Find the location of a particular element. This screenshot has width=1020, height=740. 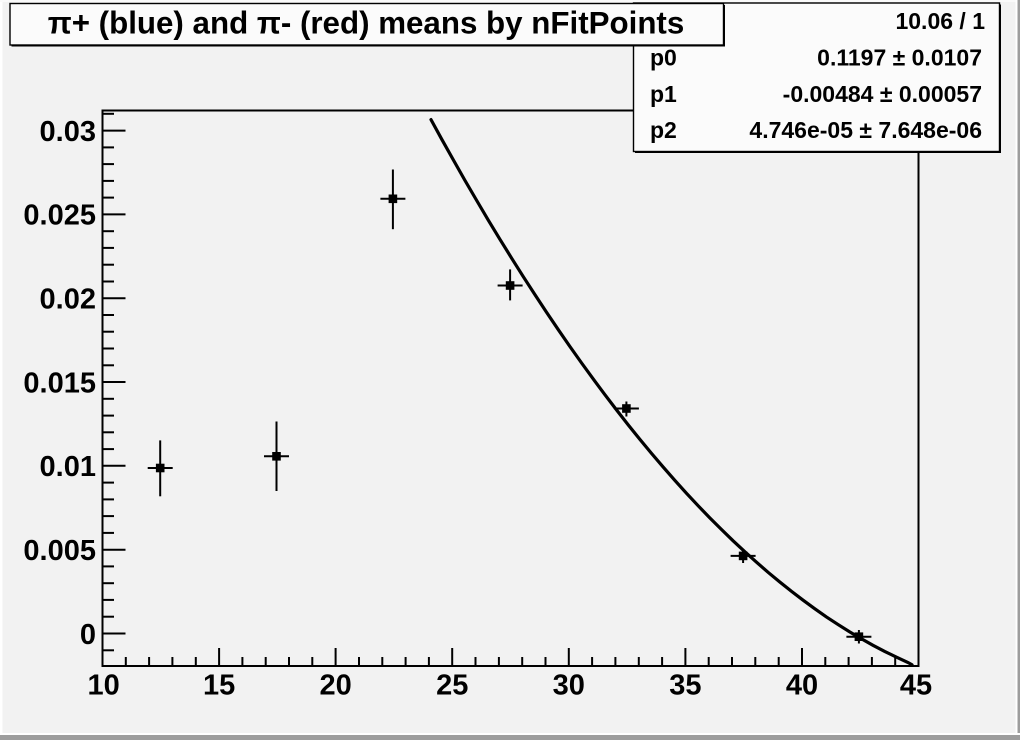

svg-text: p1 is located at coordinates (663, 94).